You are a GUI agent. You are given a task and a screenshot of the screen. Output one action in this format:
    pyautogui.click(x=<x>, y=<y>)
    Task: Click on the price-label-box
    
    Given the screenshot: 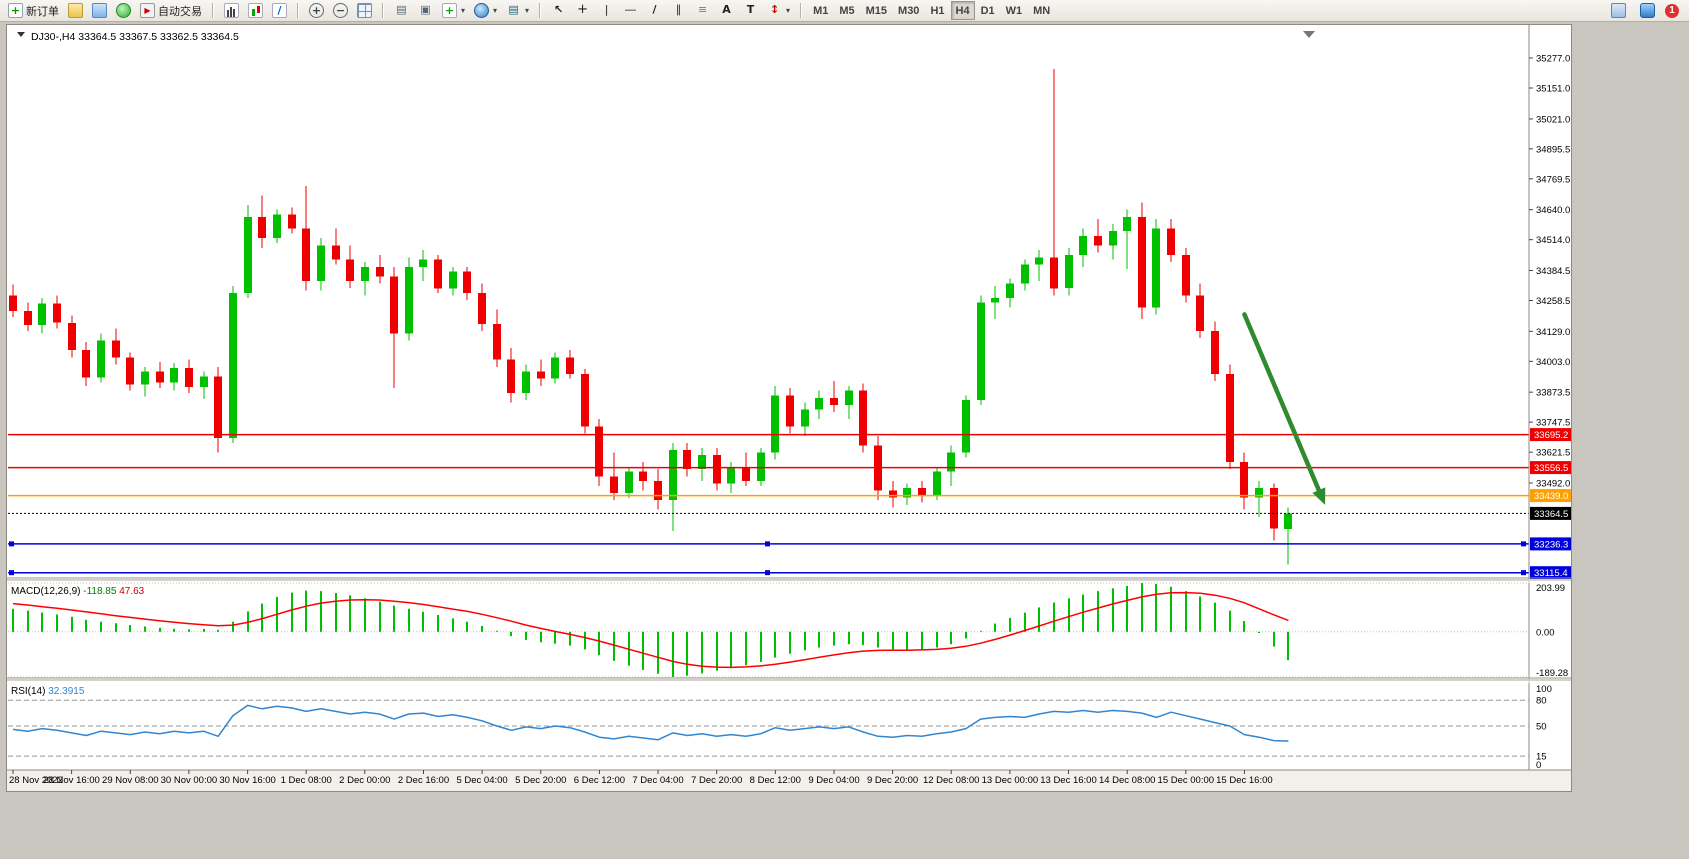 What is the action you would take?
    pyautogui.click(x=1550, y=573)
    